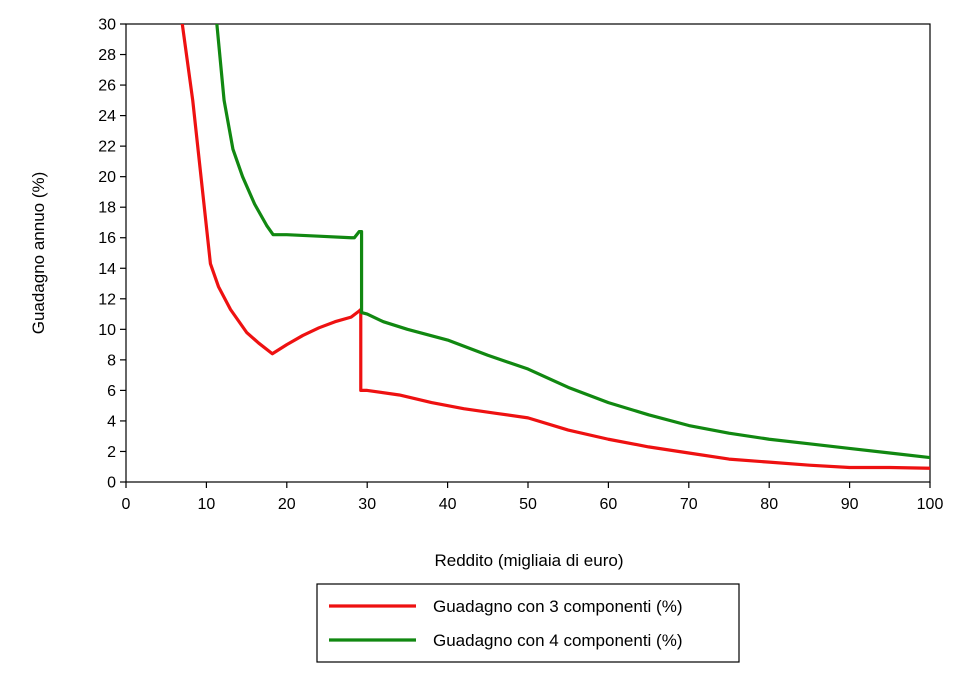  Describe the element at coordinates (367, 504) in the screenshot. I see `x-tick-label: 30` at that location.